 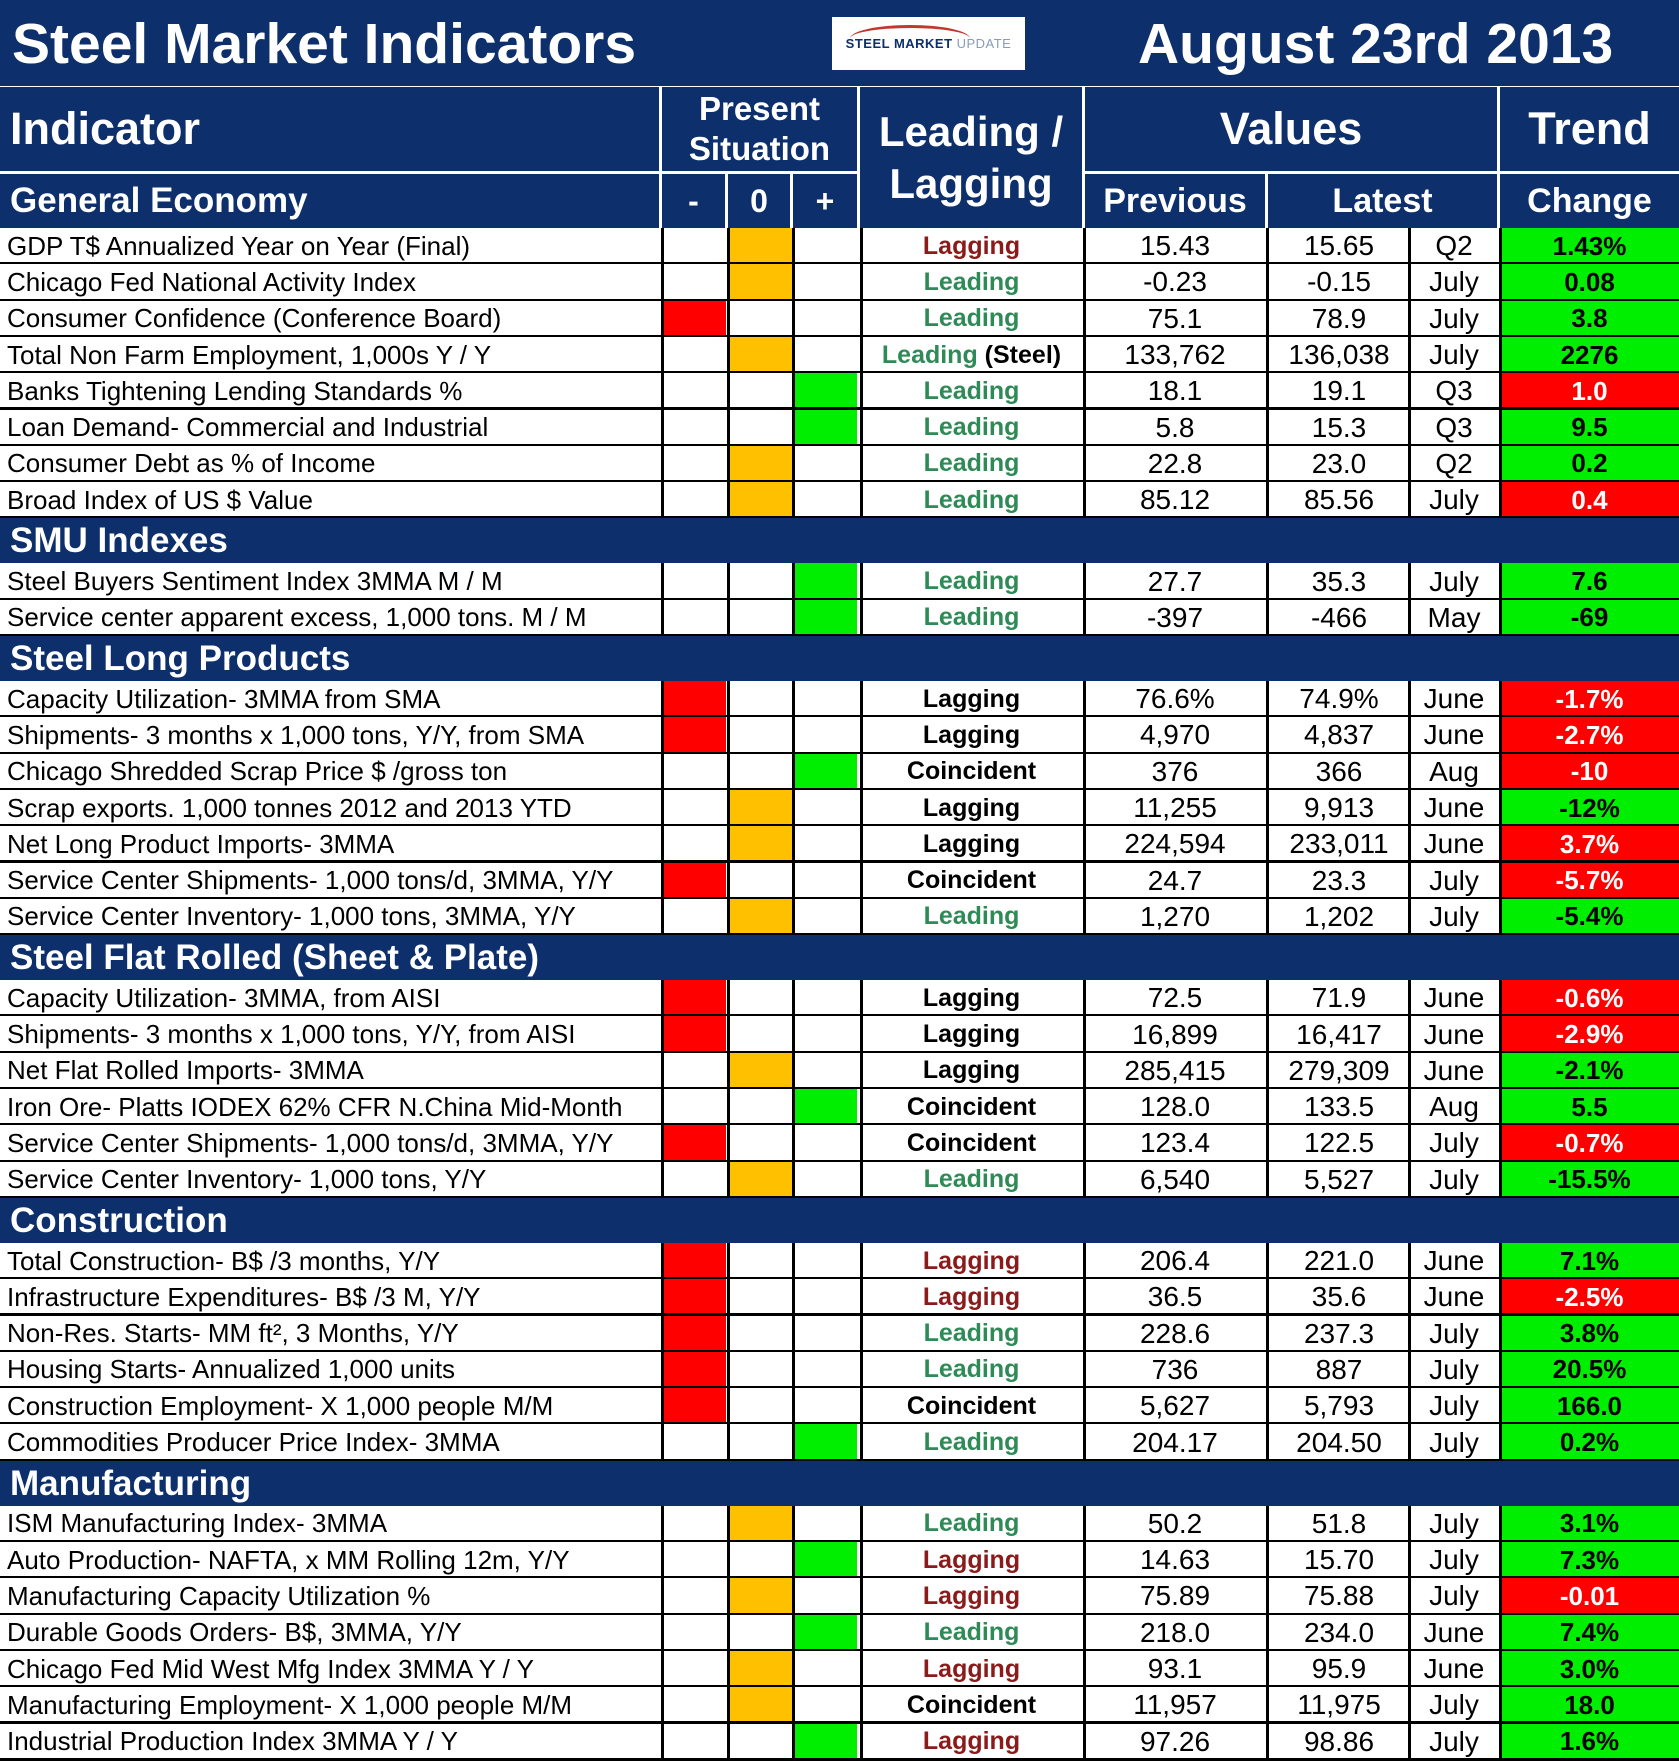 I want to click on change-value: -15.5%, so click(x=1589, y=1179).